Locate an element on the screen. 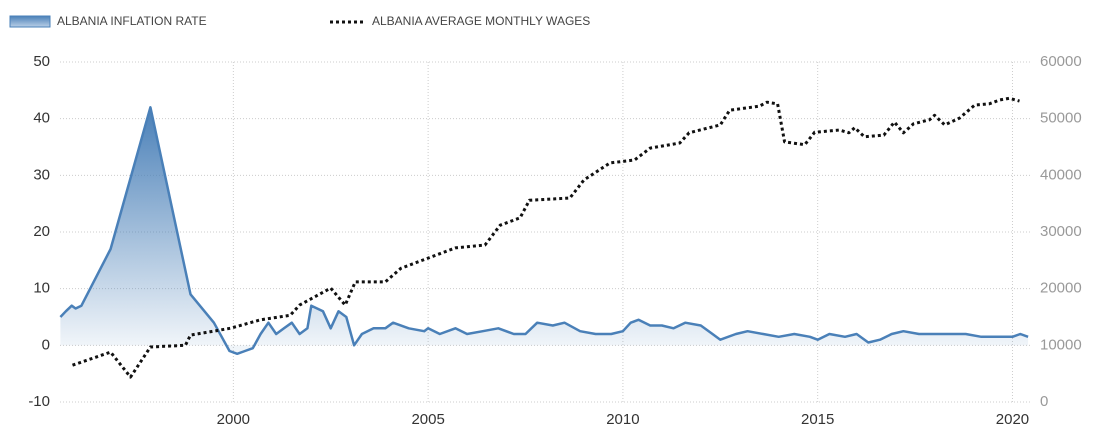  x-tick-label: 2015 is located at coordinates (817, 419).